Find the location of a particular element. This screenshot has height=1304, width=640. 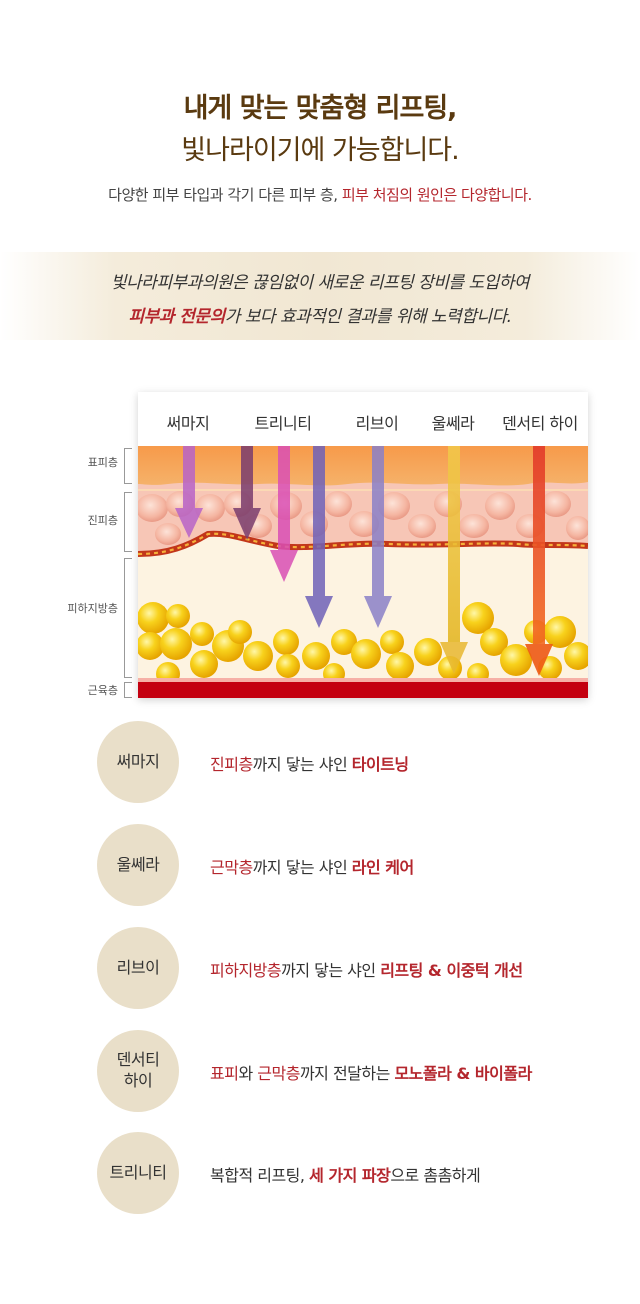

thermage-arrow is located at coordinates (189, 492).